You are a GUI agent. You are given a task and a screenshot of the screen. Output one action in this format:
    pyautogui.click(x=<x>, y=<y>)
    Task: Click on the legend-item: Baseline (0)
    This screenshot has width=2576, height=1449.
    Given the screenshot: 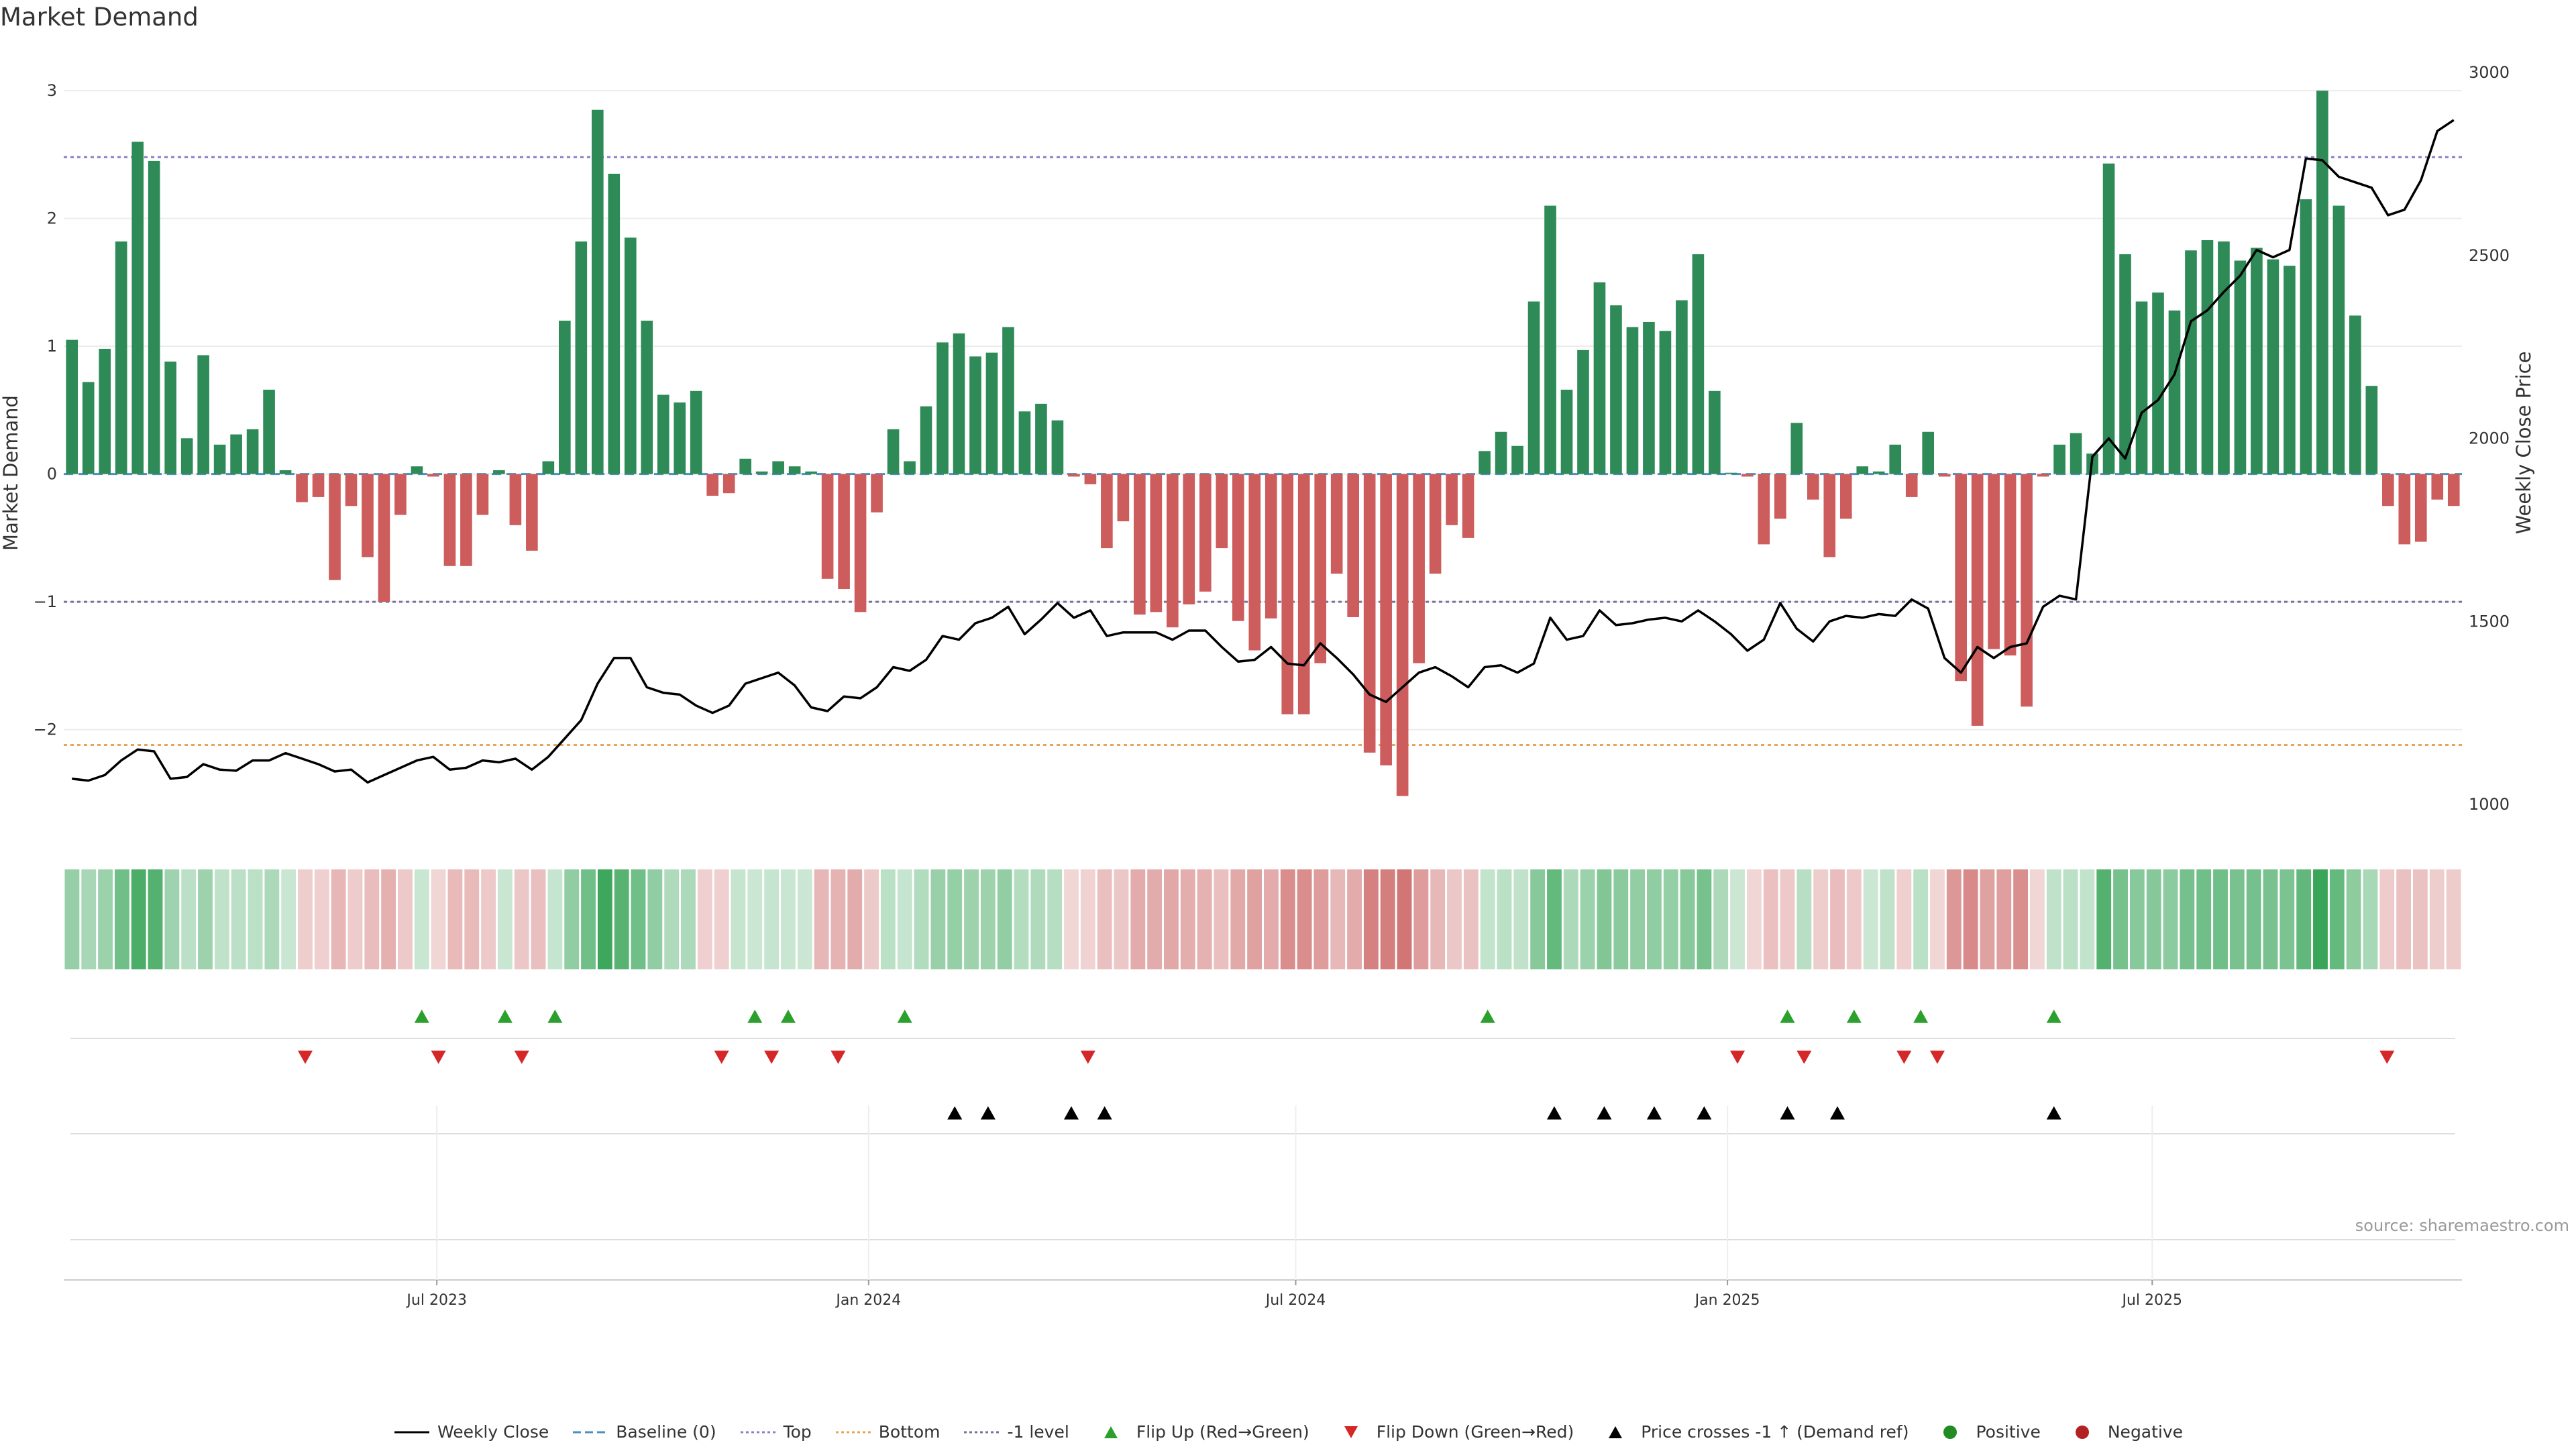 What is the action you would take?
    pyautogui.click(x=644, y=1432)
    